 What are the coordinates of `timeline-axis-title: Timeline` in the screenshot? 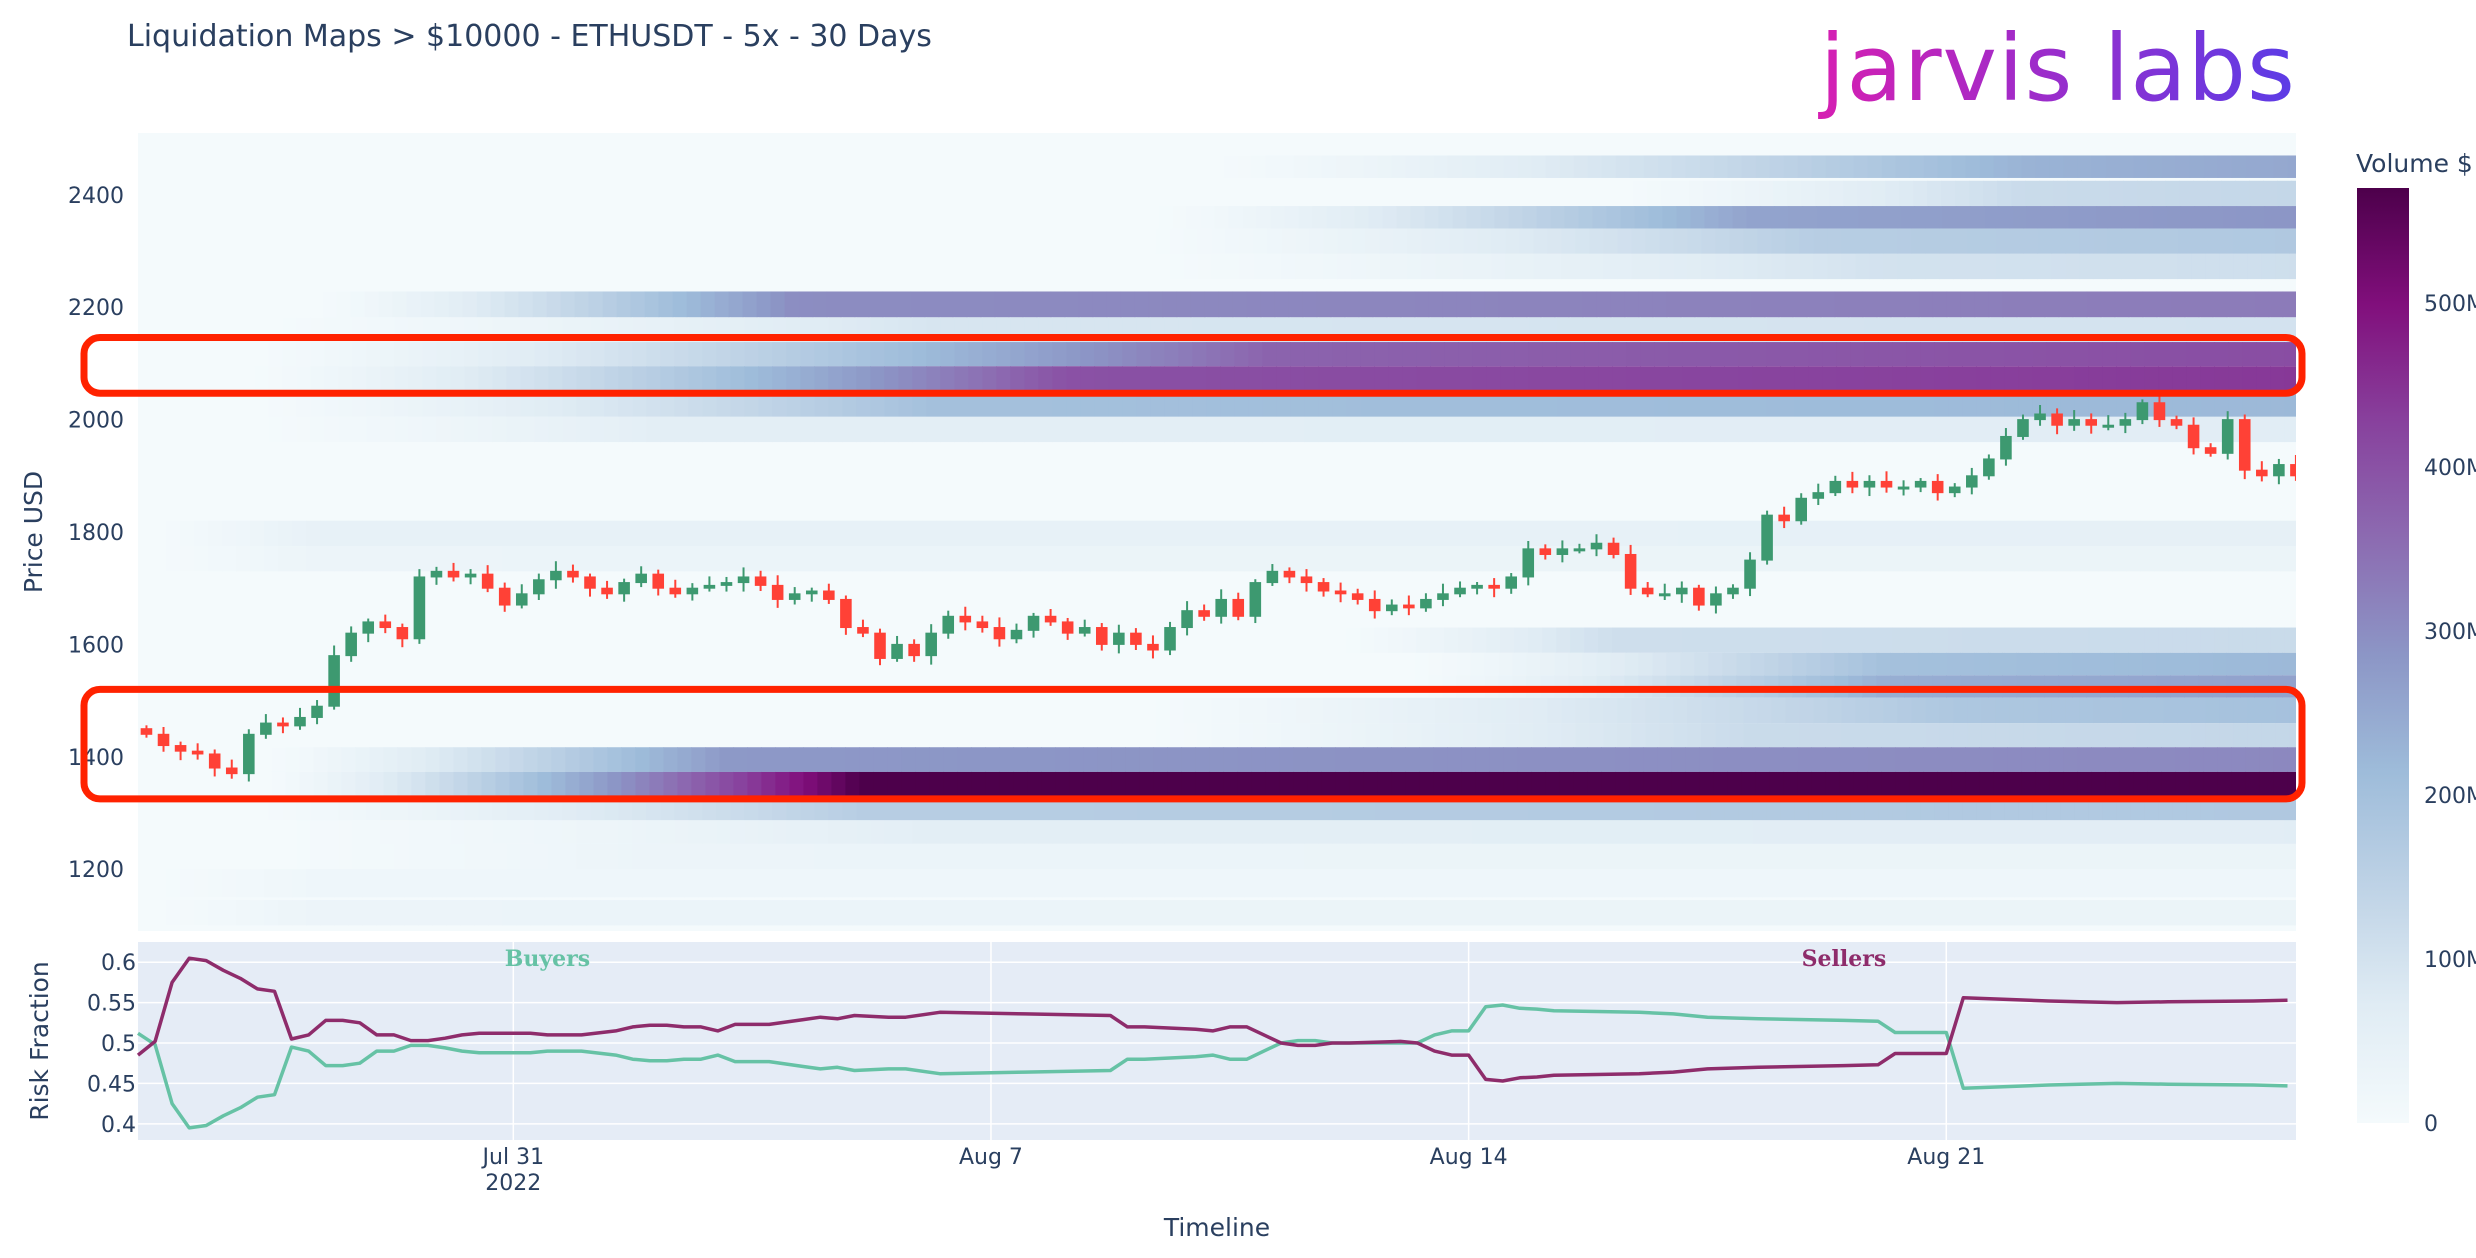 It's located at (1216, 1227).